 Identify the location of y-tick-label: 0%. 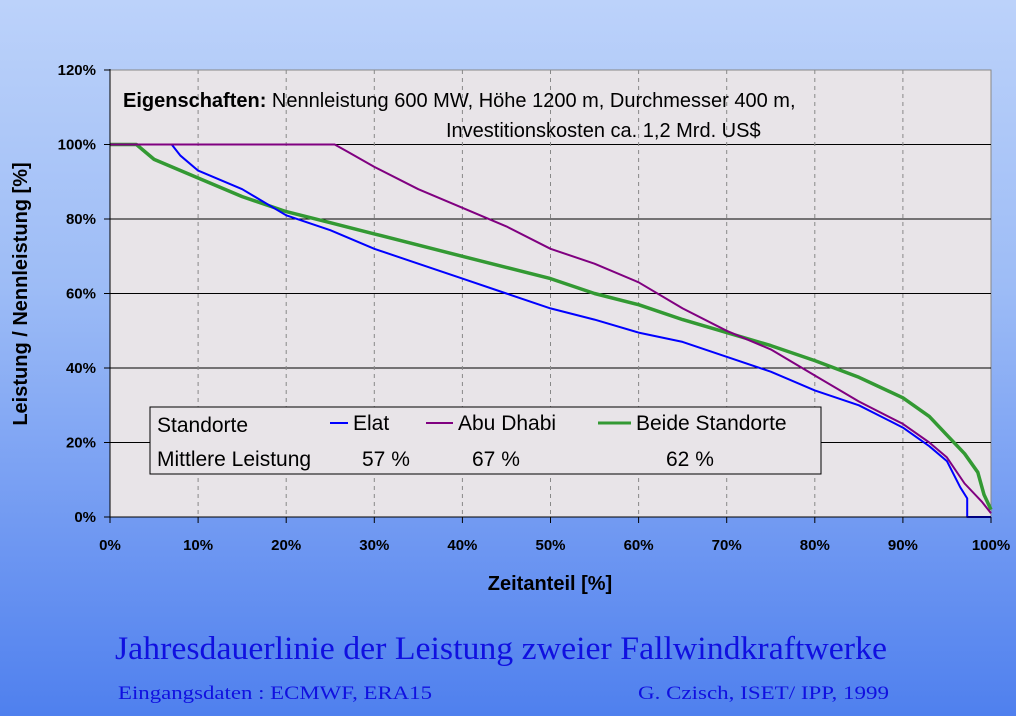
(85, 517).